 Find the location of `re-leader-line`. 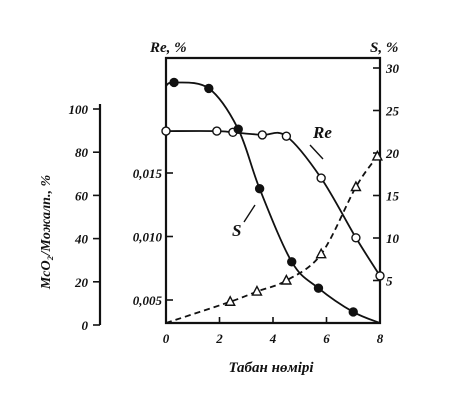

re-leader-line is located at coordinates (316, 152).